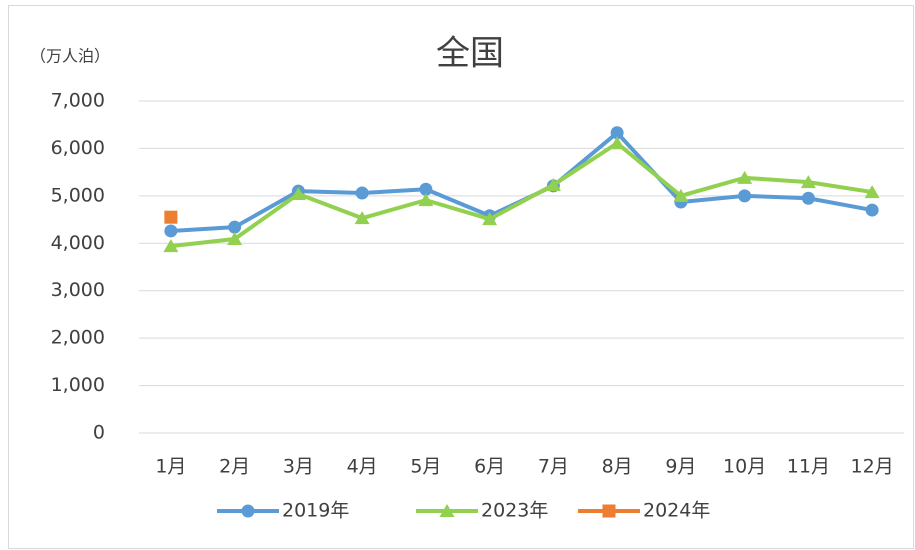 This screenshot has height=550, width=915. What do you see at coordinates (362, 467) in the screenshot?
I see `x-tick-label: 4月` at bounding box center [362, 467].